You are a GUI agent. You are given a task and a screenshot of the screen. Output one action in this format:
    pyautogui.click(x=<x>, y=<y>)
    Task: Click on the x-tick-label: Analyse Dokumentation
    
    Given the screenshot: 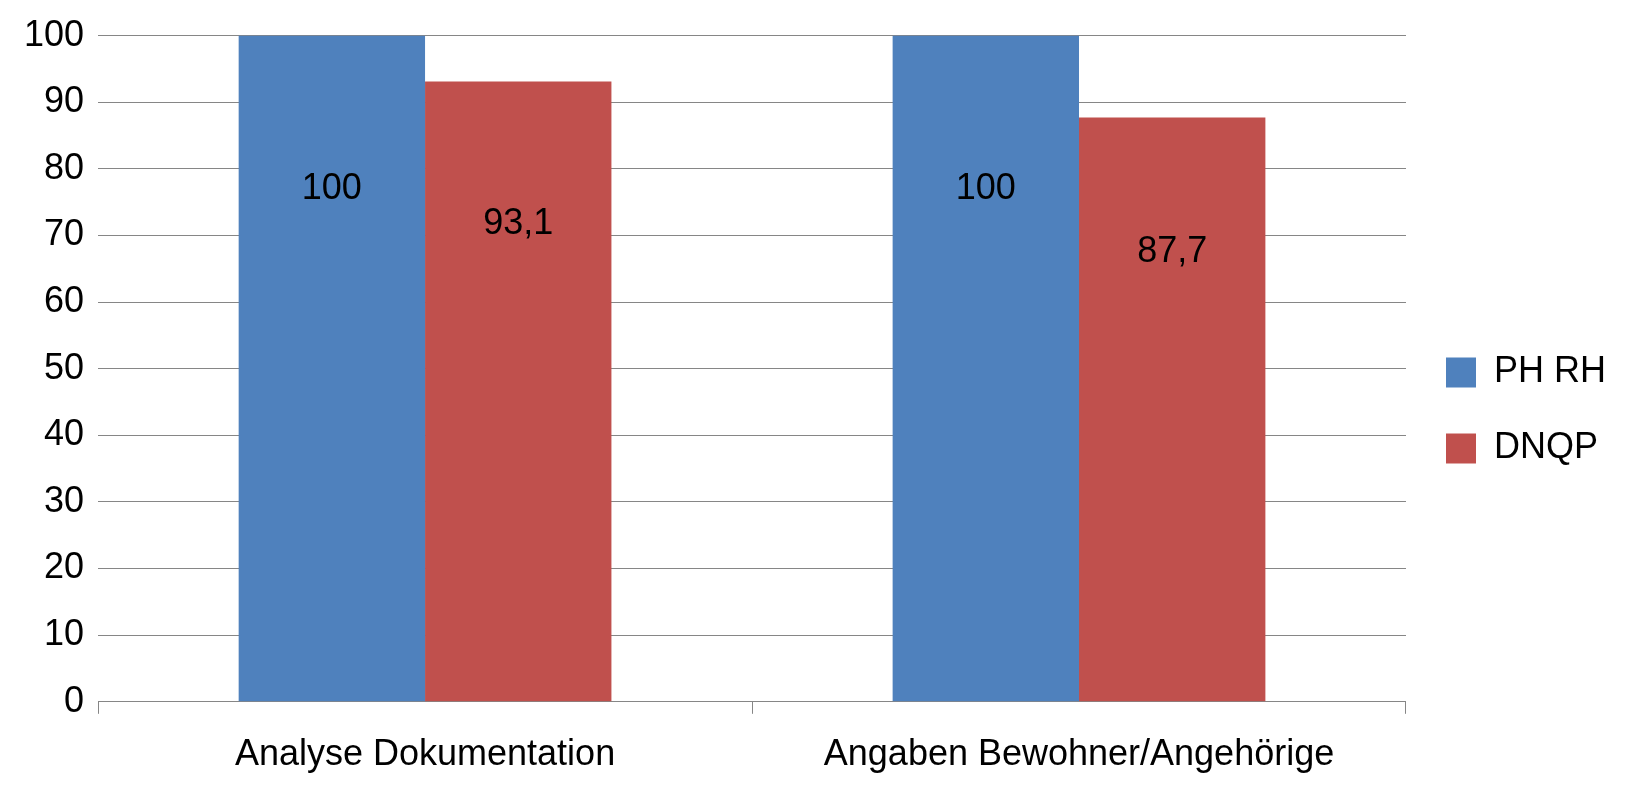 What is the action you would take?
    pyautogui.click(x=425, y=753)
    